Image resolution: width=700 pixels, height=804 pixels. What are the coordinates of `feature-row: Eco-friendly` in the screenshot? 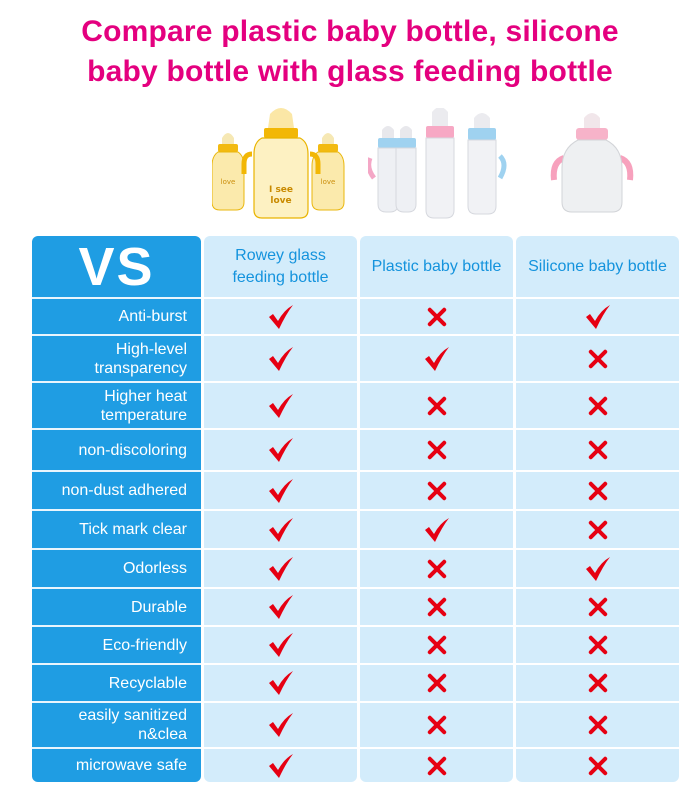 It's located at (116, 644).